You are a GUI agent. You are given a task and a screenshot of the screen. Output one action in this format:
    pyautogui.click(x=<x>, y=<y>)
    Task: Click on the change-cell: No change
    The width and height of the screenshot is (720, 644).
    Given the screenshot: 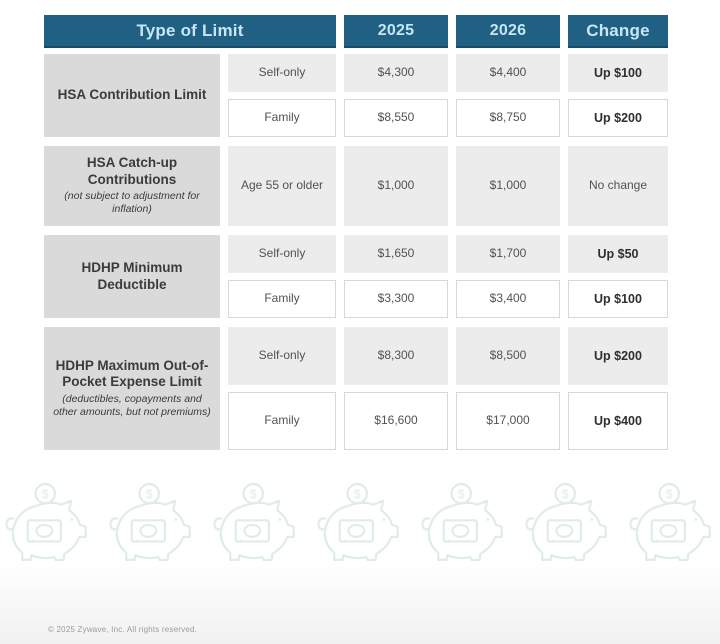 What is the action you would take?
    pyautogui.click(x=618, y=186)
    